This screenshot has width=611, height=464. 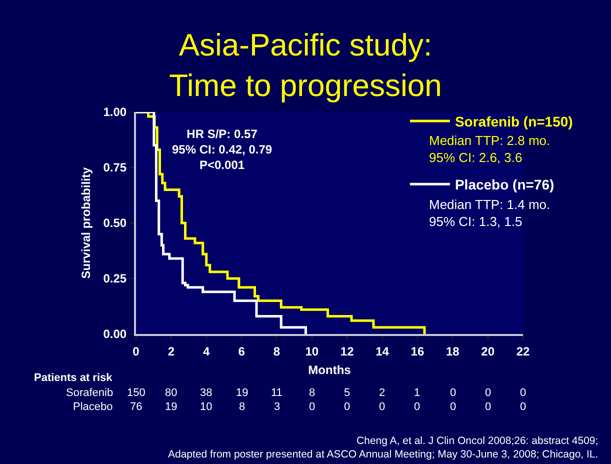 I want to click on y-tick-label: 0.25, so click(x=115, y=279).